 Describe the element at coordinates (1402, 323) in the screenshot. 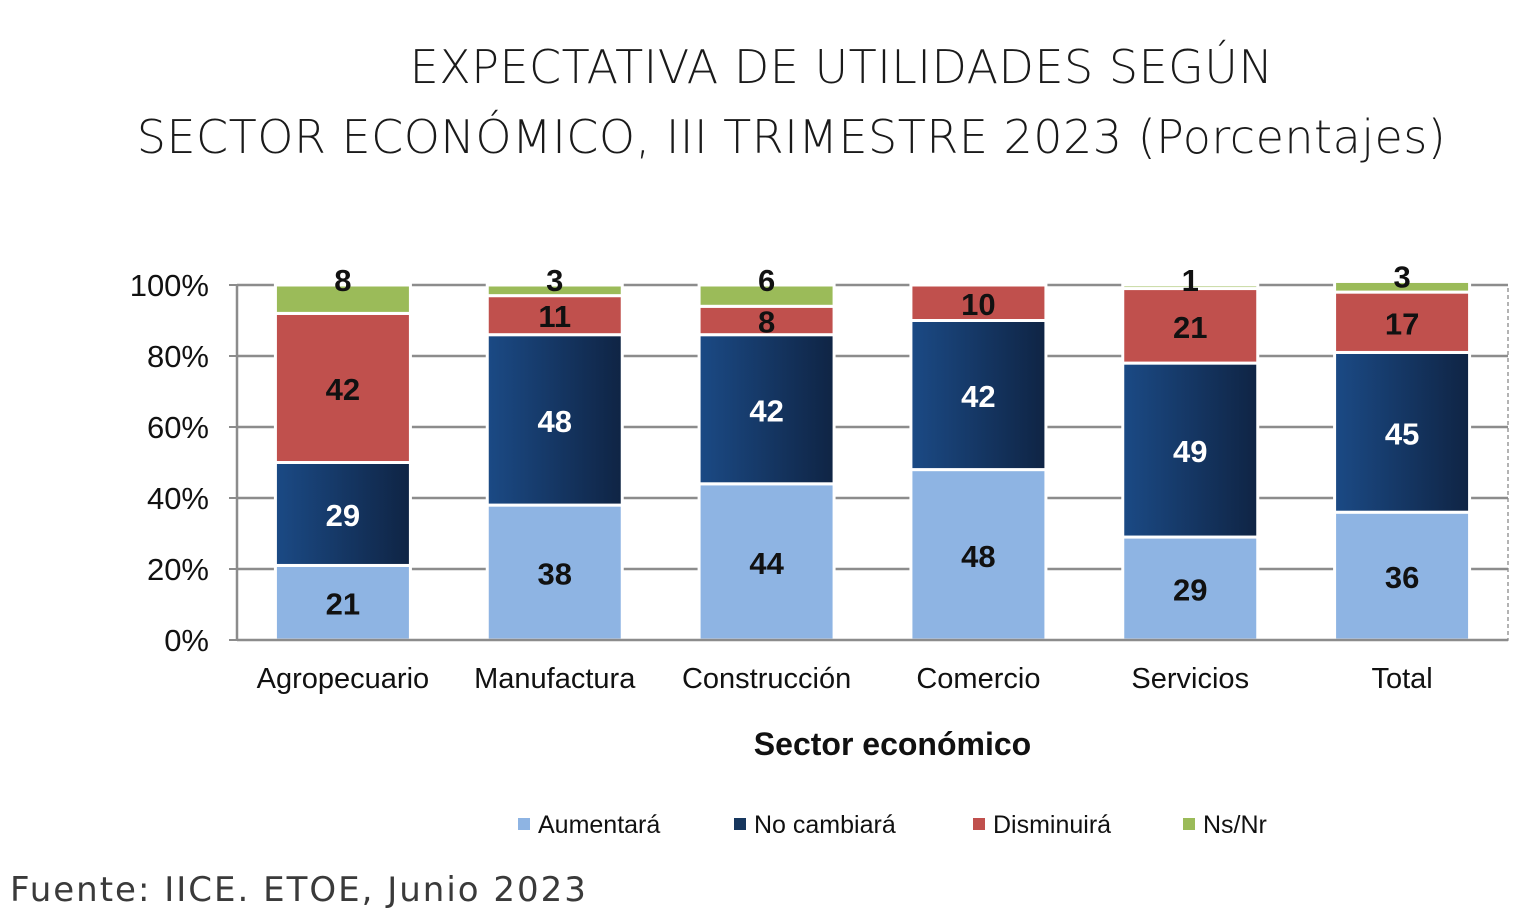

I see `data-label: 17` at that location.